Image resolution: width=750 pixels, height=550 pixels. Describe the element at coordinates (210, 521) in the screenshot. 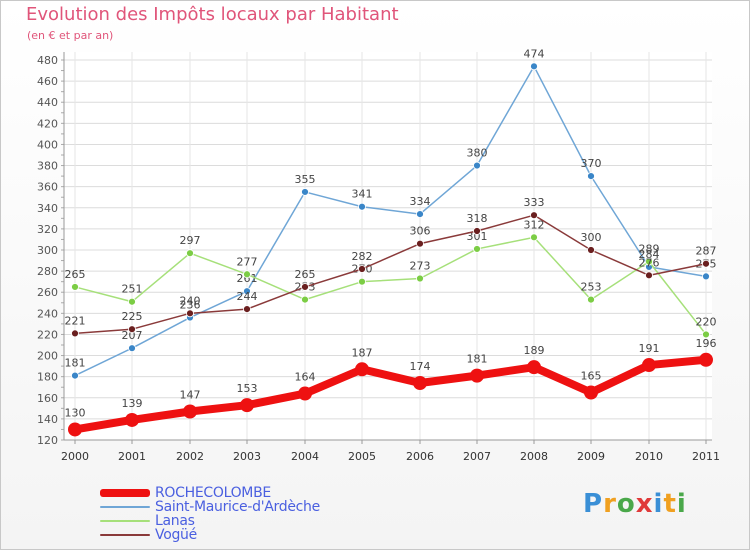

I see `legend-item-lanas: Lanas` at that location.